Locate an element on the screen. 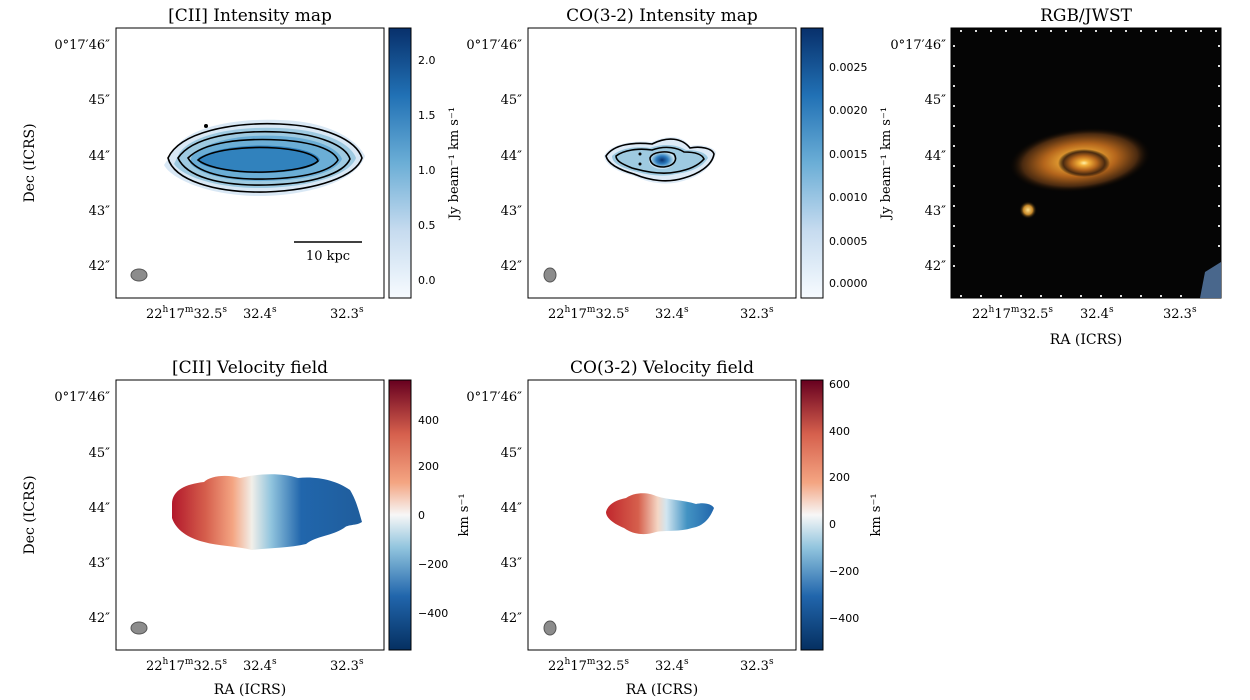 The height and width of the screenshot is (700, 1250). colorbar-tick-label: 0.0020 is located at coordinates (848, 110).